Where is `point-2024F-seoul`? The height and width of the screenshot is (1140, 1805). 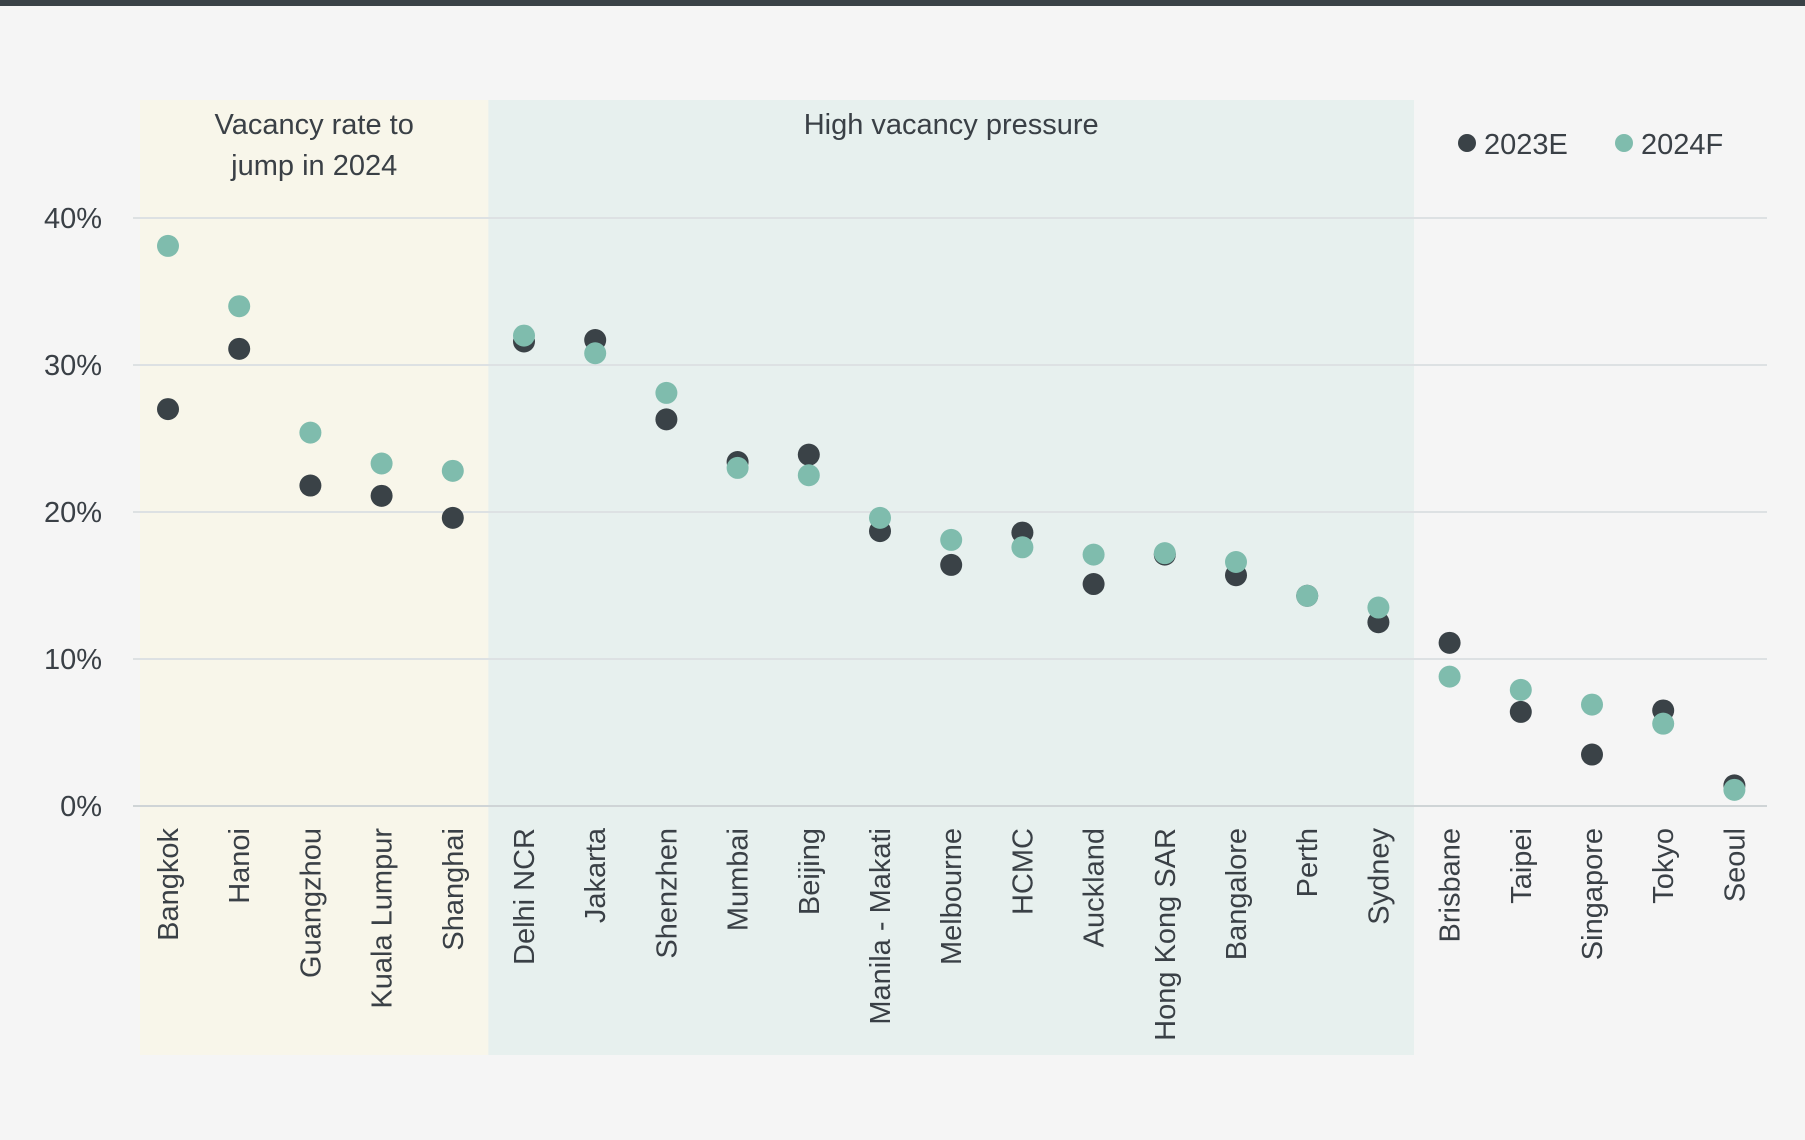
point-2024F-seoul is located at coordinates (1734, 789).